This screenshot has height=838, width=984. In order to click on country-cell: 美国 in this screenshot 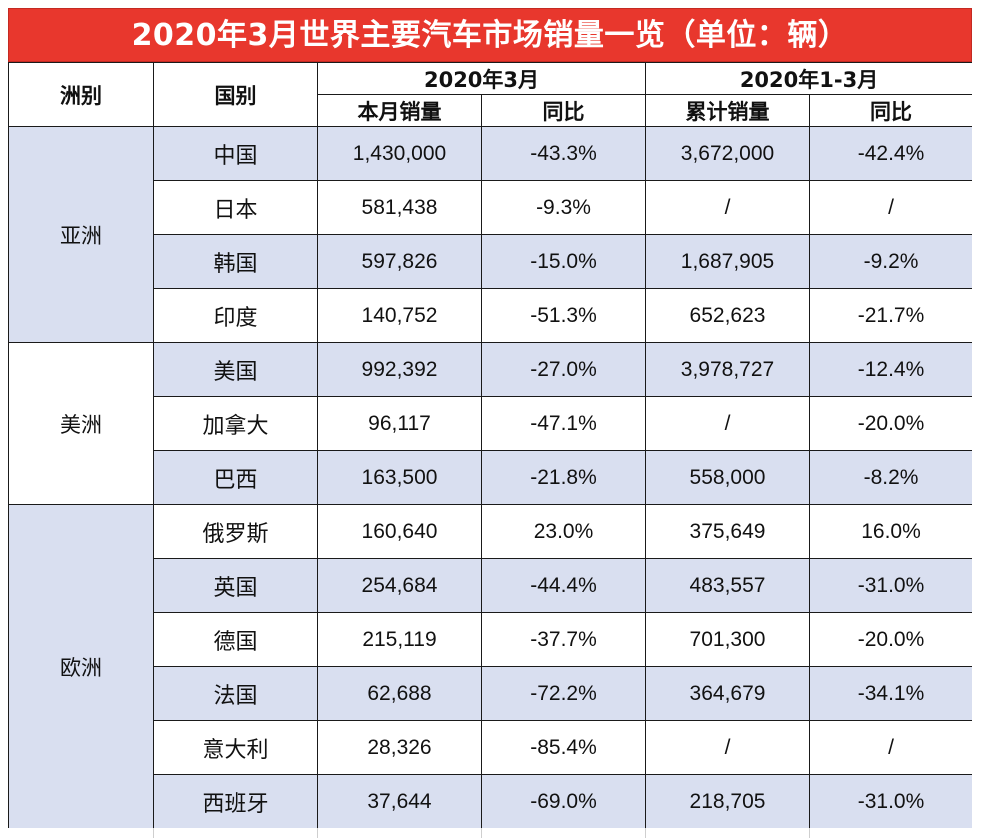, I will do `click(235, 369)`.